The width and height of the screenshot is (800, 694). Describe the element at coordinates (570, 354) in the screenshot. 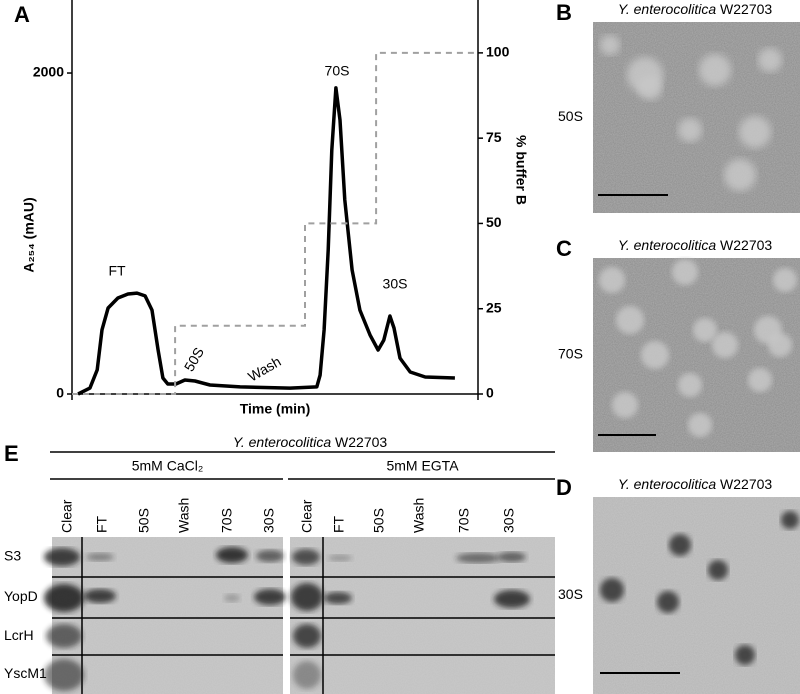

I see `particle-label: 70S` at that location.